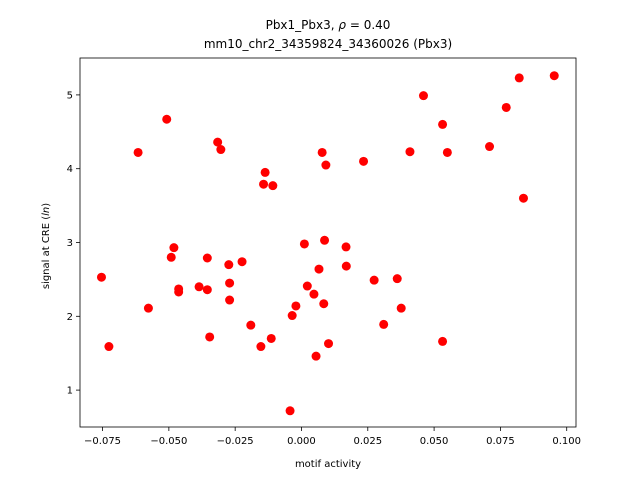  I want to click on y-tick-label-4: 5, so click(70, 95).